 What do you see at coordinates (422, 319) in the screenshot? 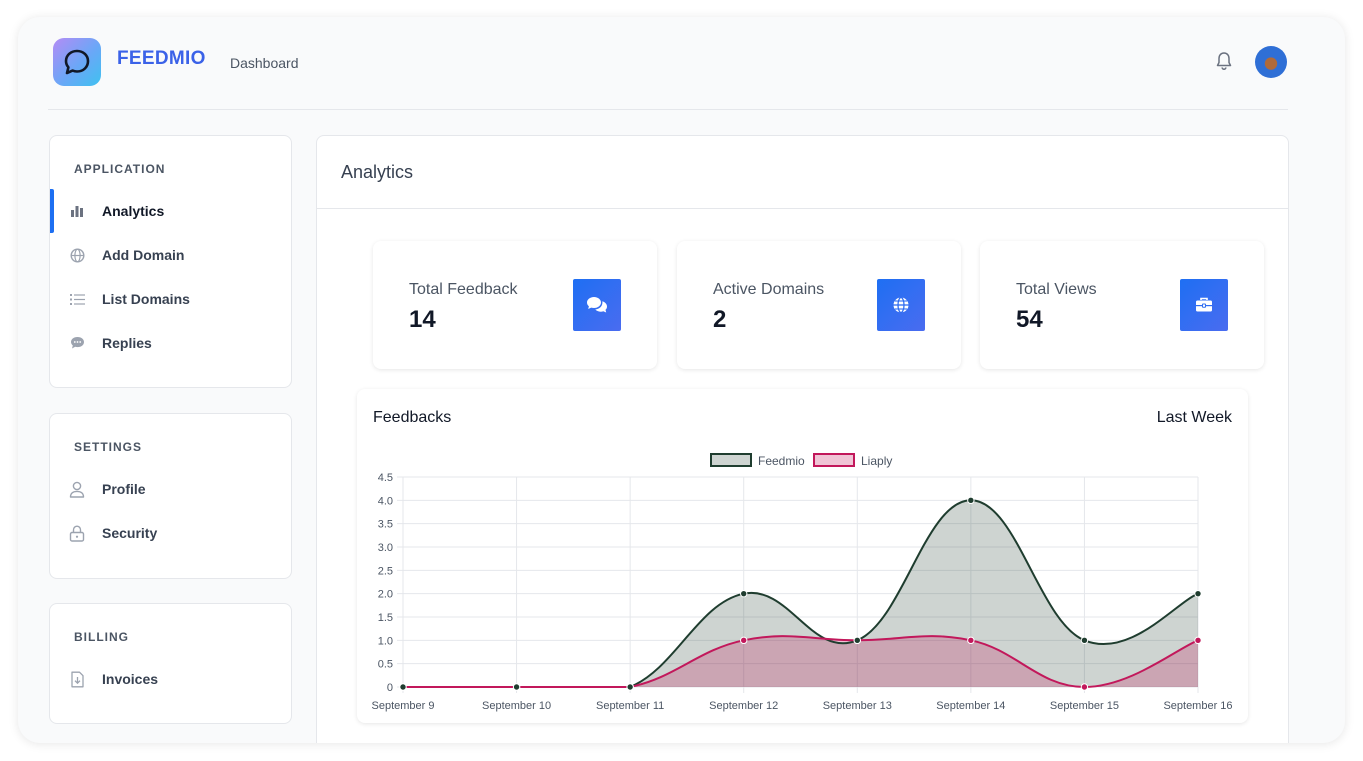
I see `stat-value: 14` at bounding box center [422, 319].